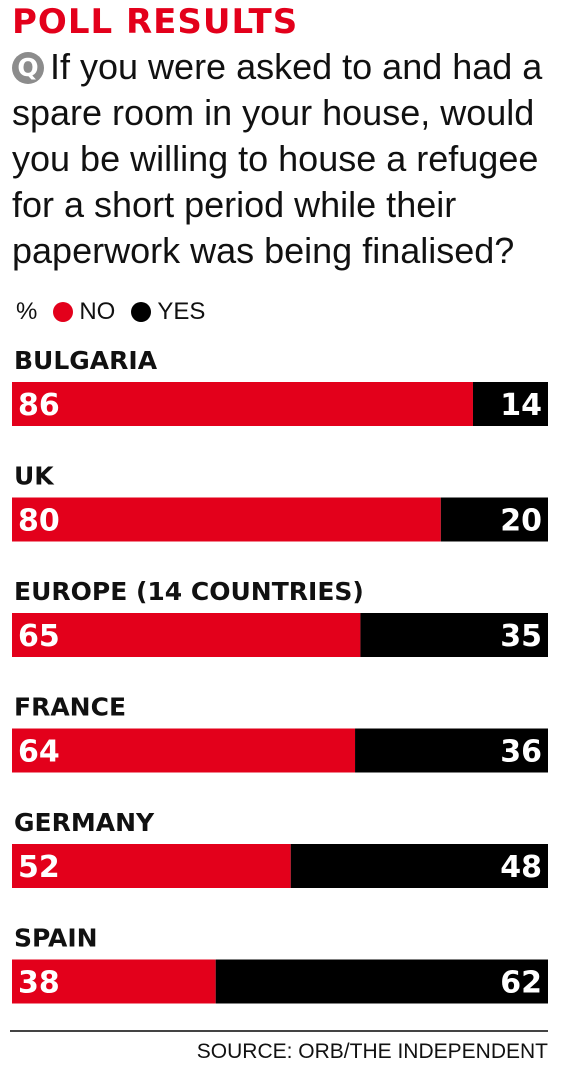  Describe the element at coordinates (279, 1031) in the screenshot. I see `footer-divider` at that location.